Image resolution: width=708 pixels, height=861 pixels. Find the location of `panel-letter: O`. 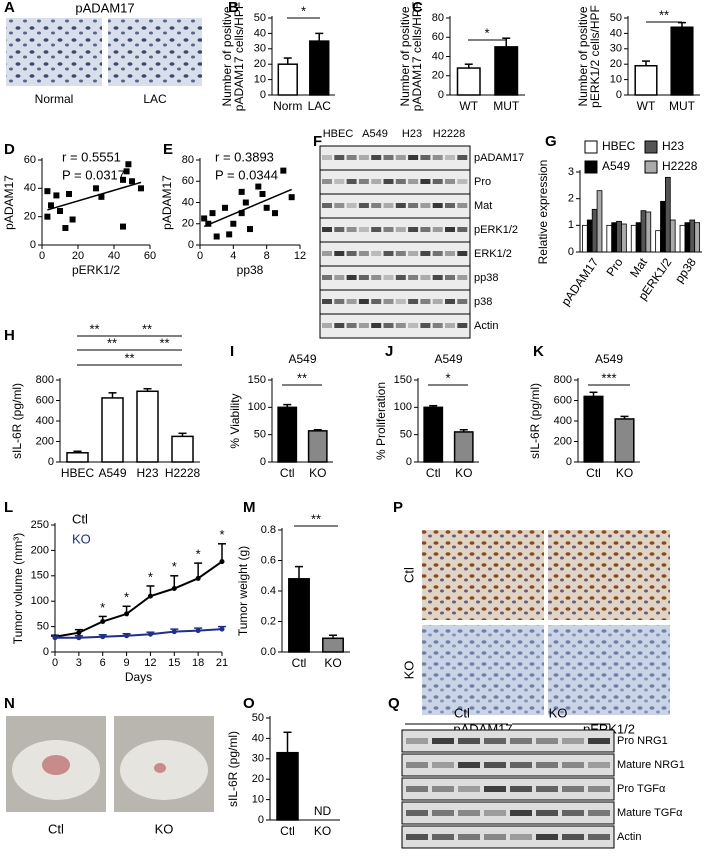

panel-letter: O is located at coordinates (249, 703).